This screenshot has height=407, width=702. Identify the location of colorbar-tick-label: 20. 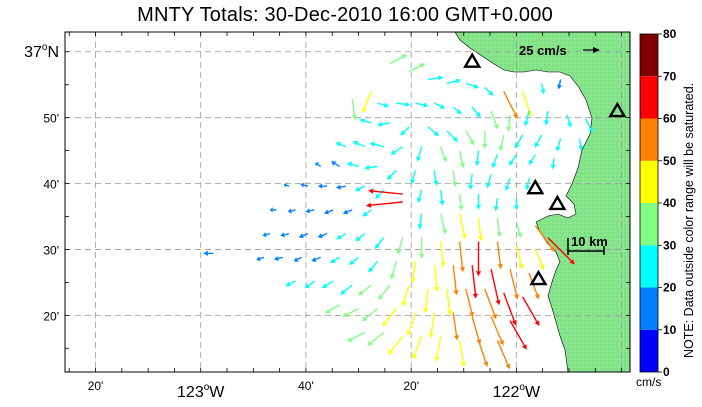
(670, 288).